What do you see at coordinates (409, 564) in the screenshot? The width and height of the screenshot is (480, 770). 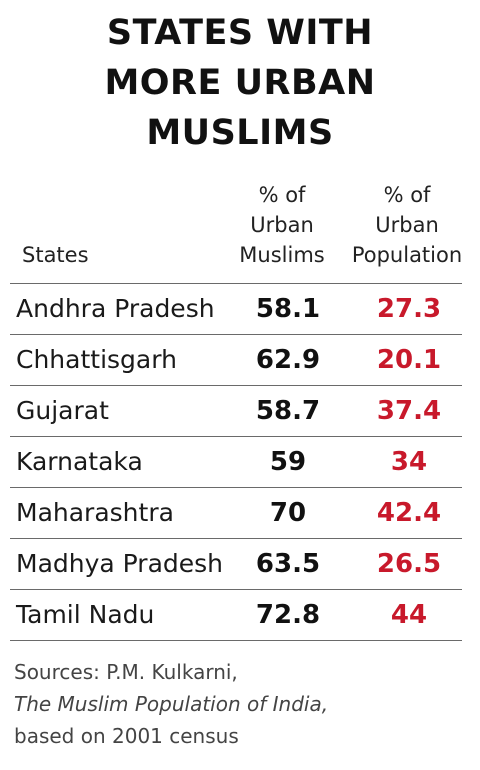 I see `urban-population-value: 26.5` at bounding box center [409, 564].